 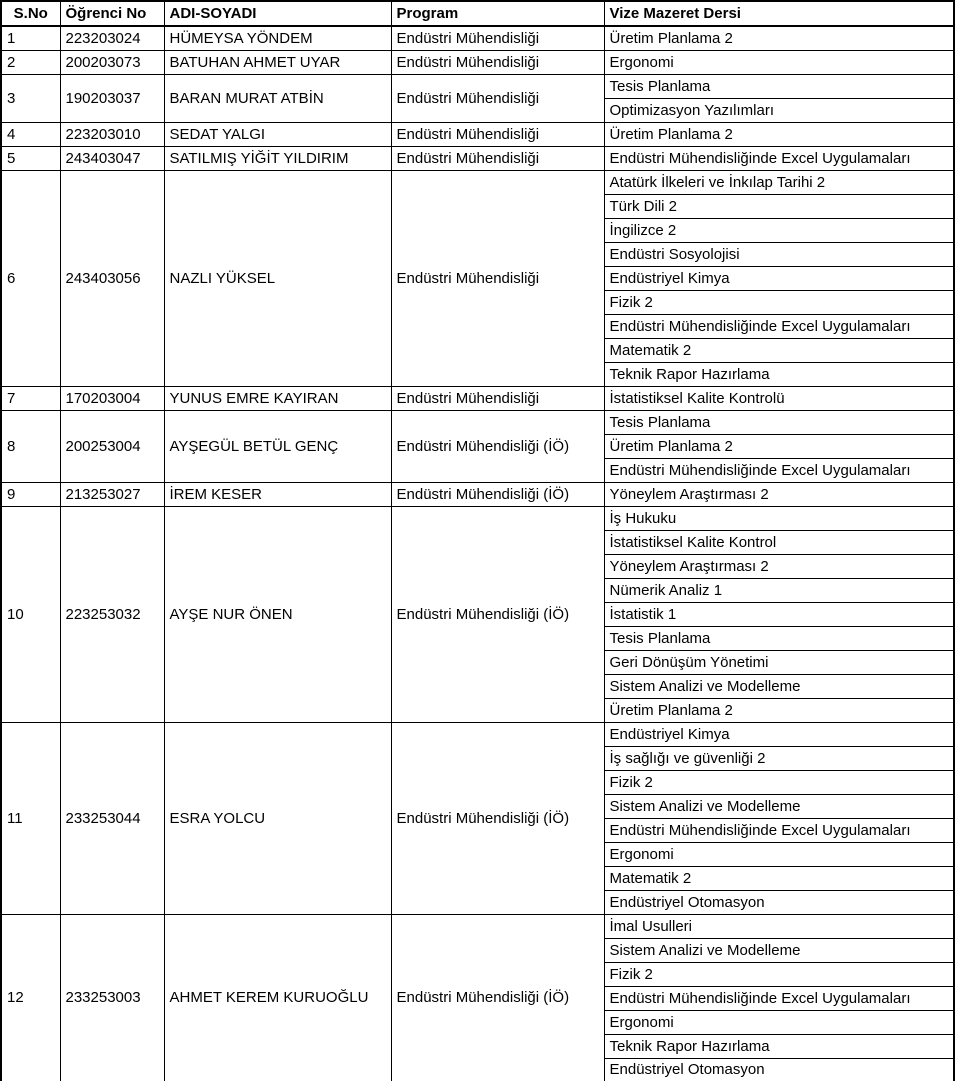 What do you see at coordinates (112, 98) in the screenshot?
I see `student-no-cell: 190203037` at bounding box center [112, 98].